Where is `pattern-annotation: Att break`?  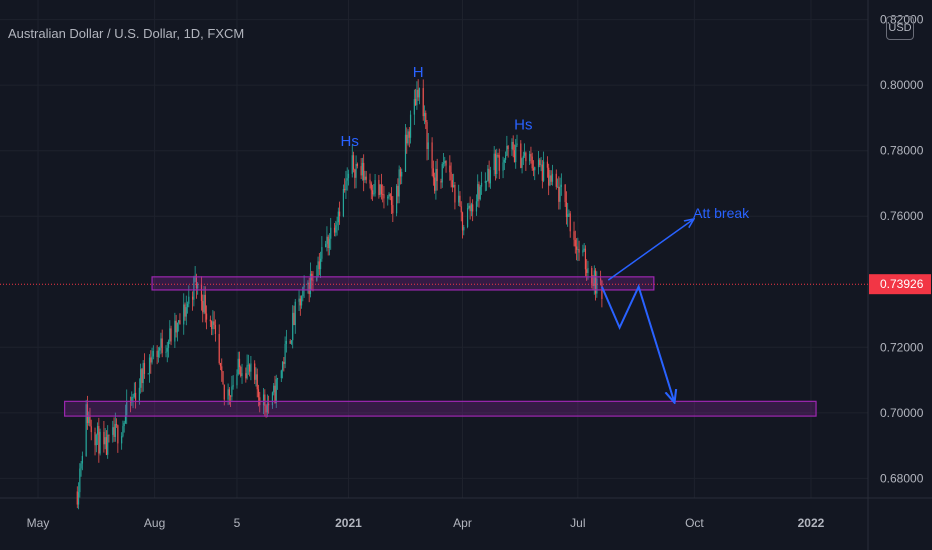
pattern-annotation: Att break is located at coordinates (721, 213).